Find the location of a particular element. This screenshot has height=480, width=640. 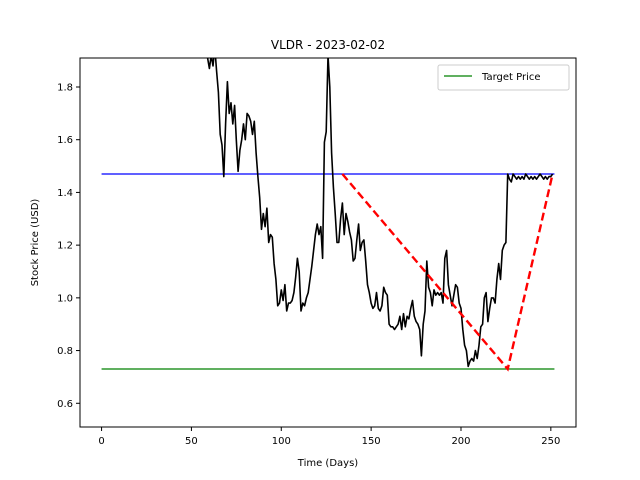

y-tick-label: 0.8 is located at coordinates (65, 351).